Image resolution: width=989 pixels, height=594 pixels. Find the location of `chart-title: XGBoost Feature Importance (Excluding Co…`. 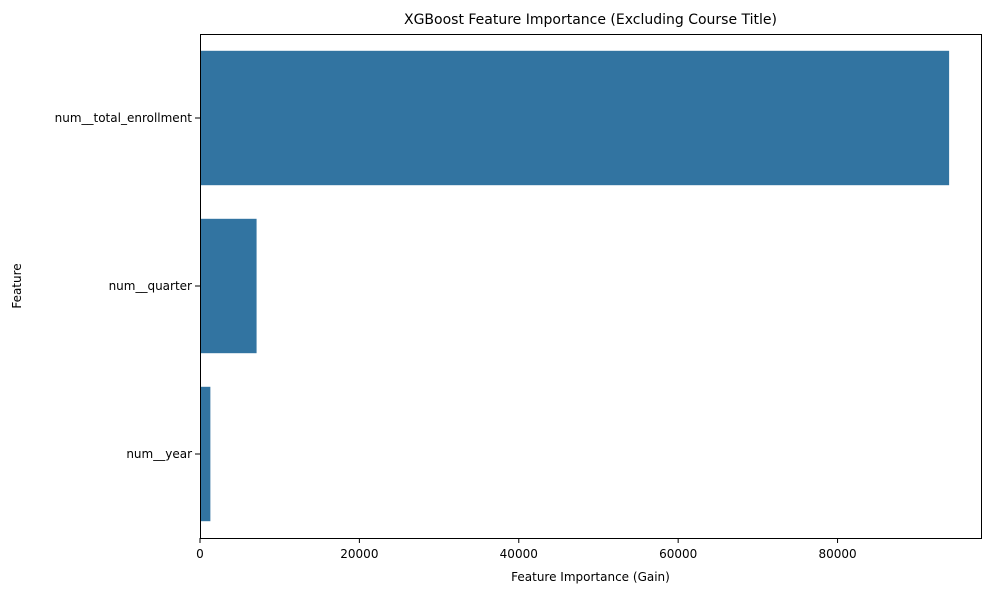

chart-title: XGBoost Feature Importance (Excluding Co… is located at coordinates (590, 20).